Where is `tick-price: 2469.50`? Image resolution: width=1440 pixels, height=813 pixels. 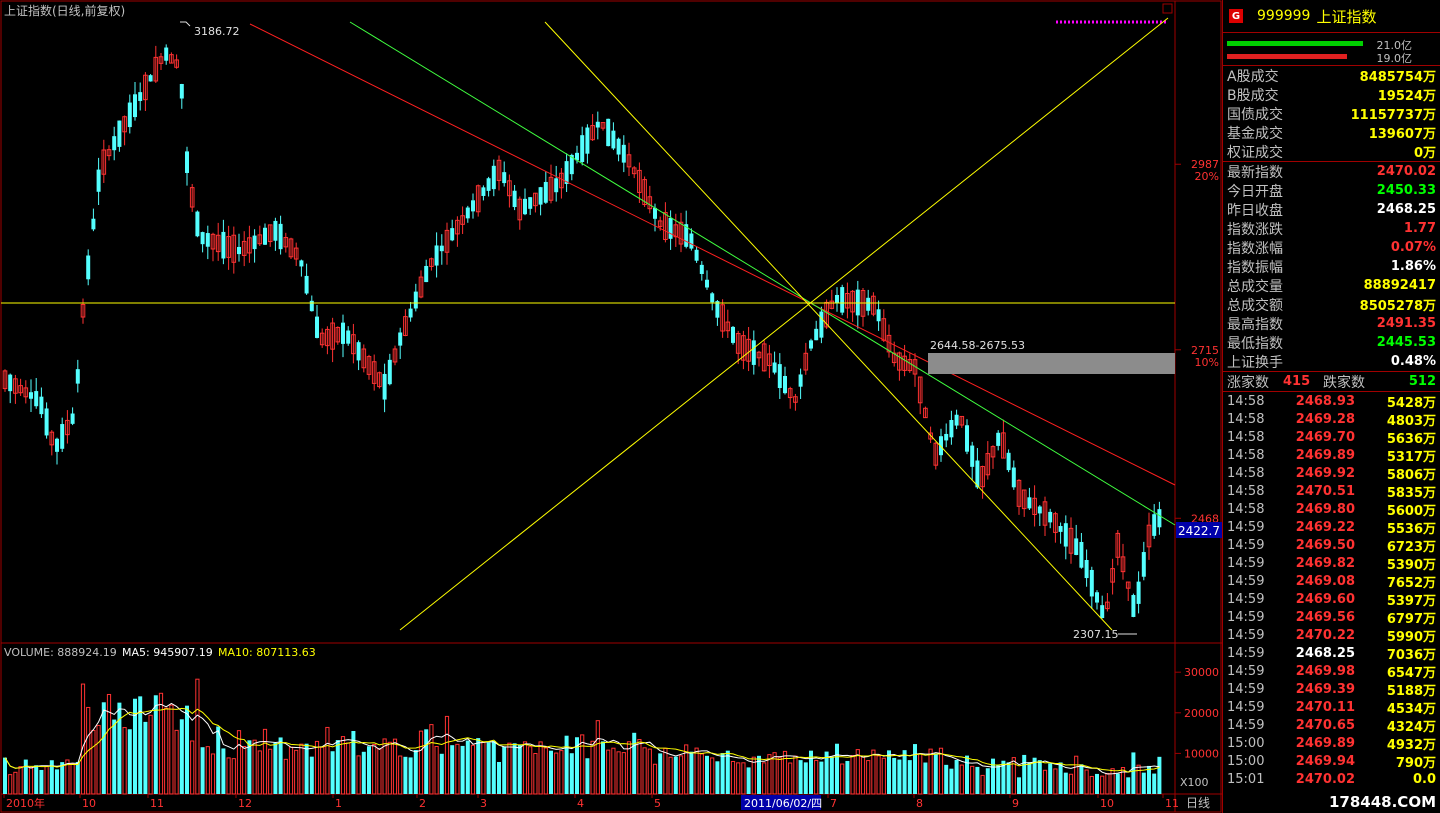 tick-price: 2469.50 is located at coordinates (1325, 545).